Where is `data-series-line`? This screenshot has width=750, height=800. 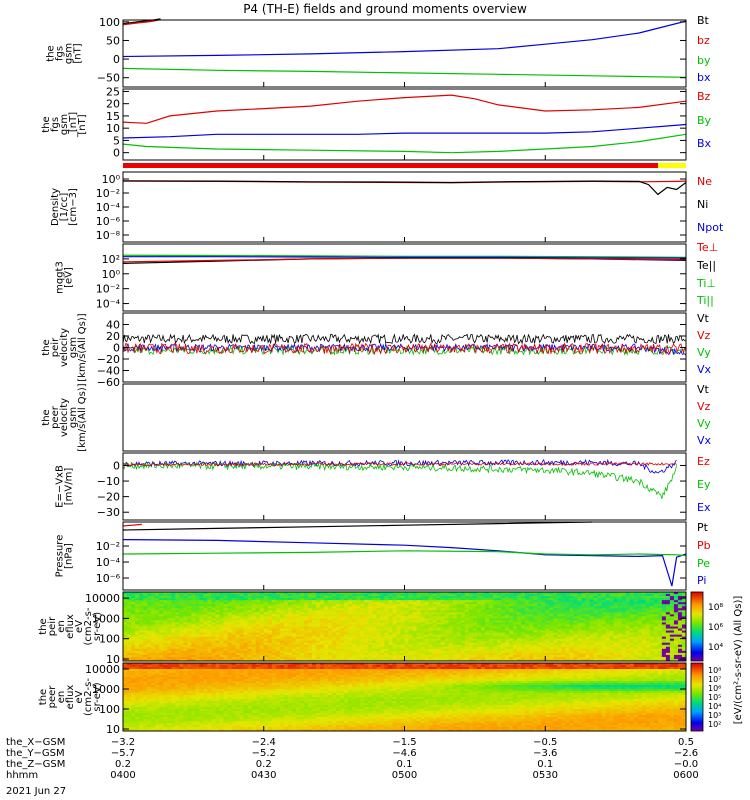
data-series-line is located at coordinates (404, 143).